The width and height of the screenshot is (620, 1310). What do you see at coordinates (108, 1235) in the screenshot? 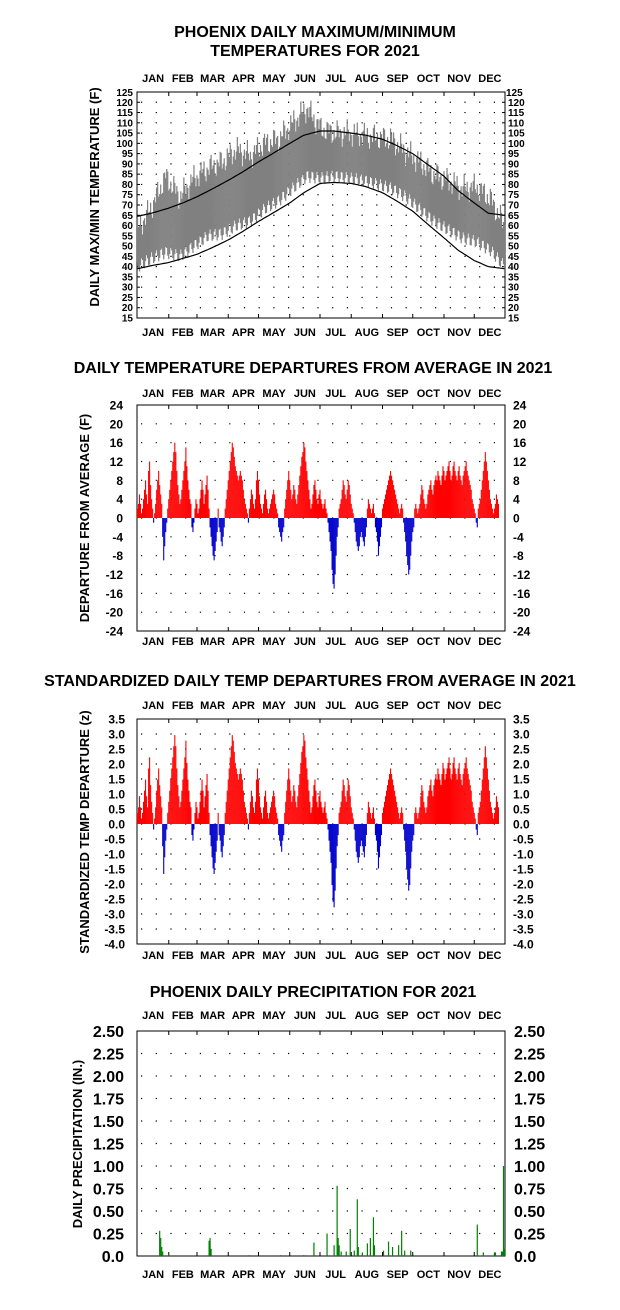
I see `y-tick-label-left: 0.25` at bounding box center [108, 1235].